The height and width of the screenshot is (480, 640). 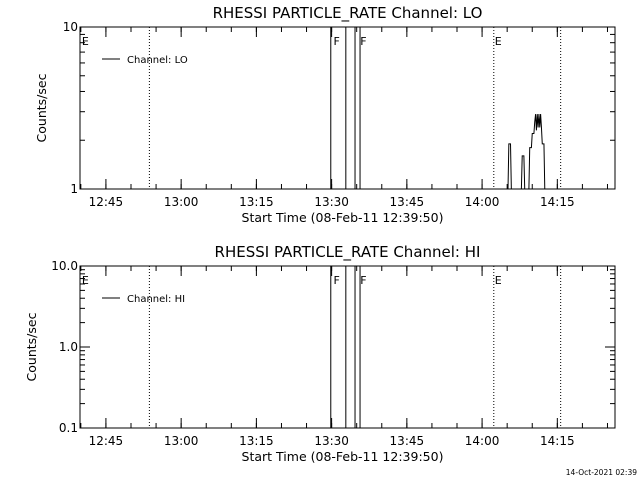 What do you see at coordinates (601, 472) in the screenshot?
I see `generation-timestamp: 14-Oct-2021 02:39` at bounding box center [601, 472].